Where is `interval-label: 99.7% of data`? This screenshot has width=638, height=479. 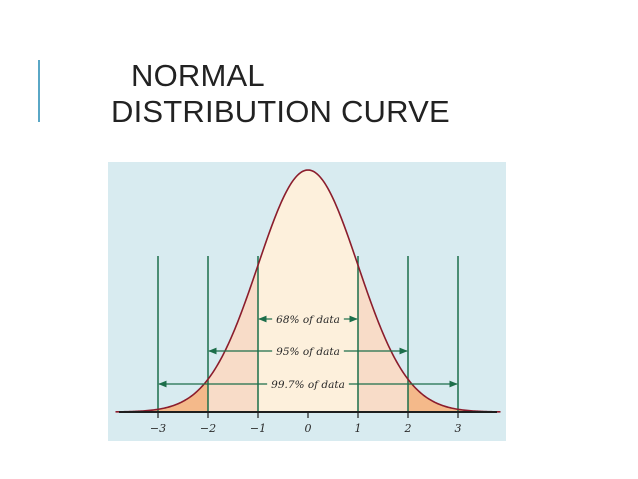
interval-label: 99.7% of data is located at coordinates (308, 385).